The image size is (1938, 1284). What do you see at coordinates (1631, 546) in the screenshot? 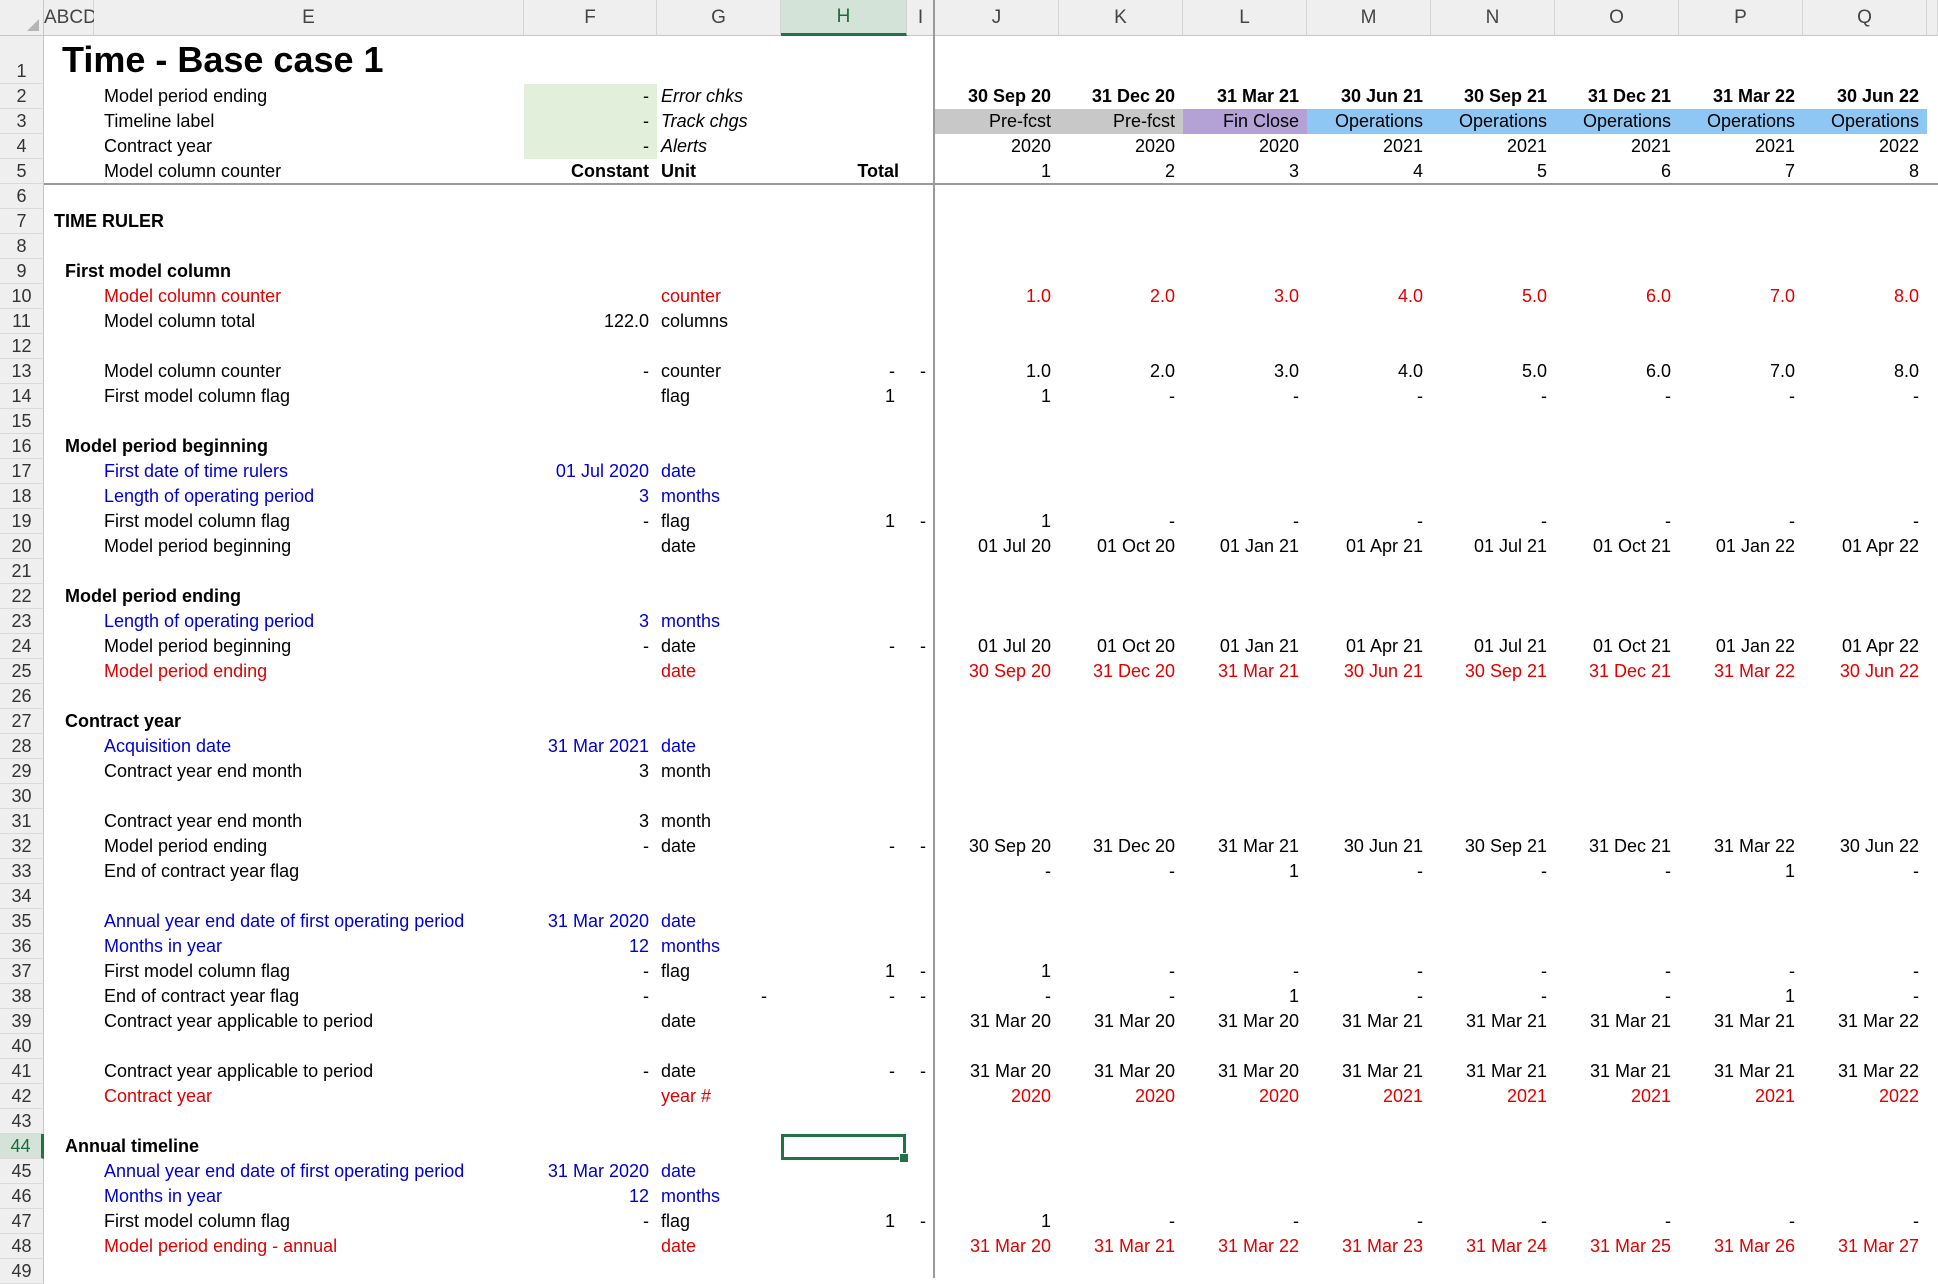
I see `period-value: 01 Oct 21` at bounding box center [1631, 546].